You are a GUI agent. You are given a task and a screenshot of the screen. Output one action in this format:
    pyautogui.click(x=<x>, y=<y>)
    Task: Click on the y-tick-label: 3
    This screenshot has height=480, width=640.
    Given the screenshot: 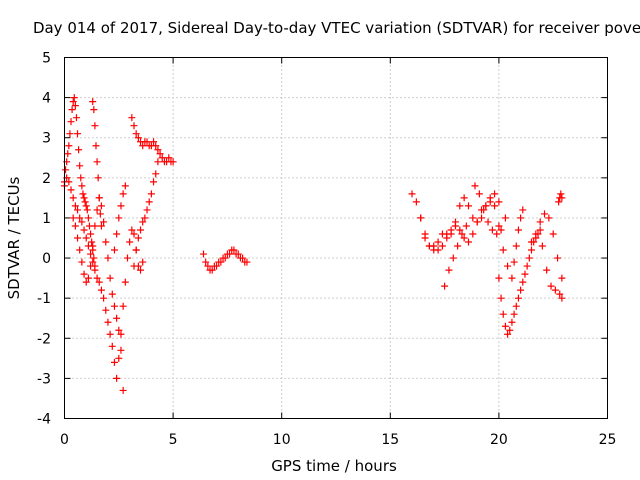 What is the action you would take?
    pyautogui.click(x=46, y=139)
    